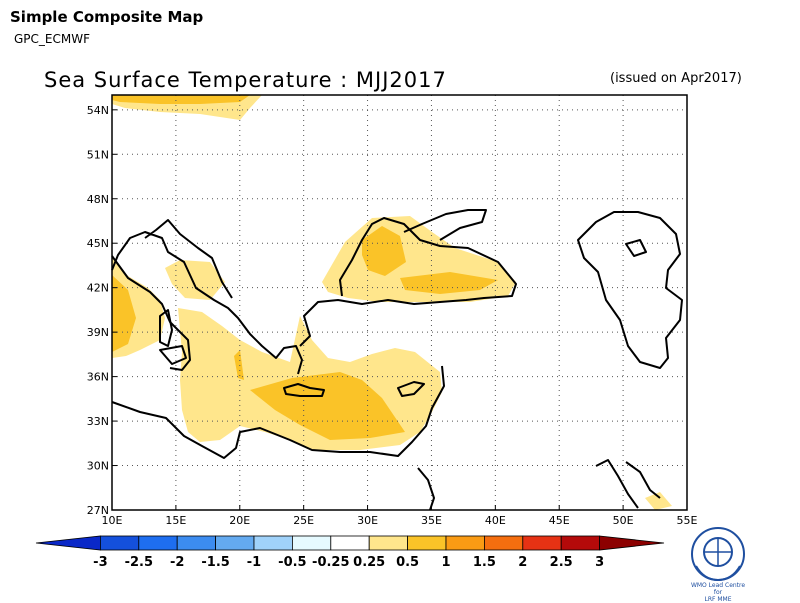 This screenshot has height=603, width=800. I want to click on shade-red-sea, so click(658, 501).